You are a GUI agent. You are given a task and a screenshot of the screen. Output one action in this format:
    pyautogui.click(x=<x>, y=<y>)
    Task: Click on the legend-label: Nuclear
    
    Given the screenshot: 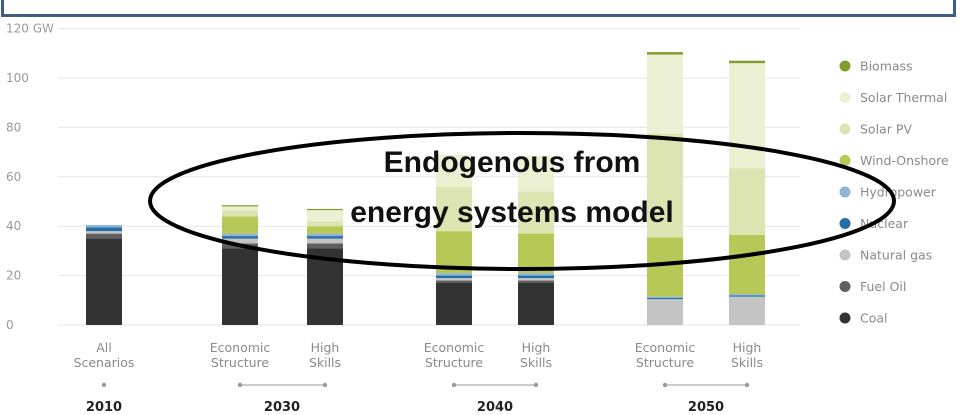 What is the action you would take?
    pyautogui.click(x=884, y=223)
    